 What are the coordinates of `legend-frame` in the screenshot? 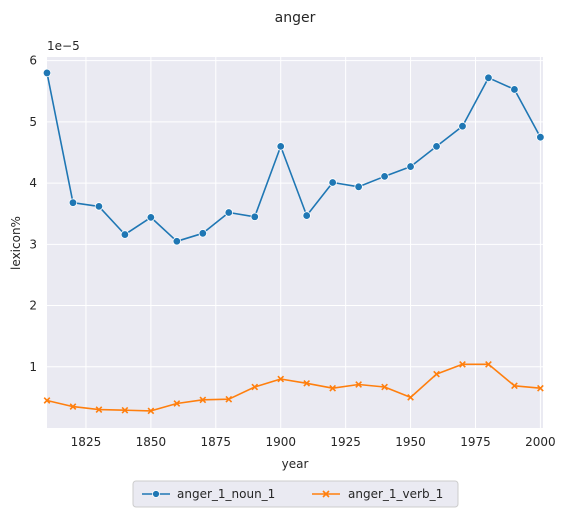 It's located at (295, 494).